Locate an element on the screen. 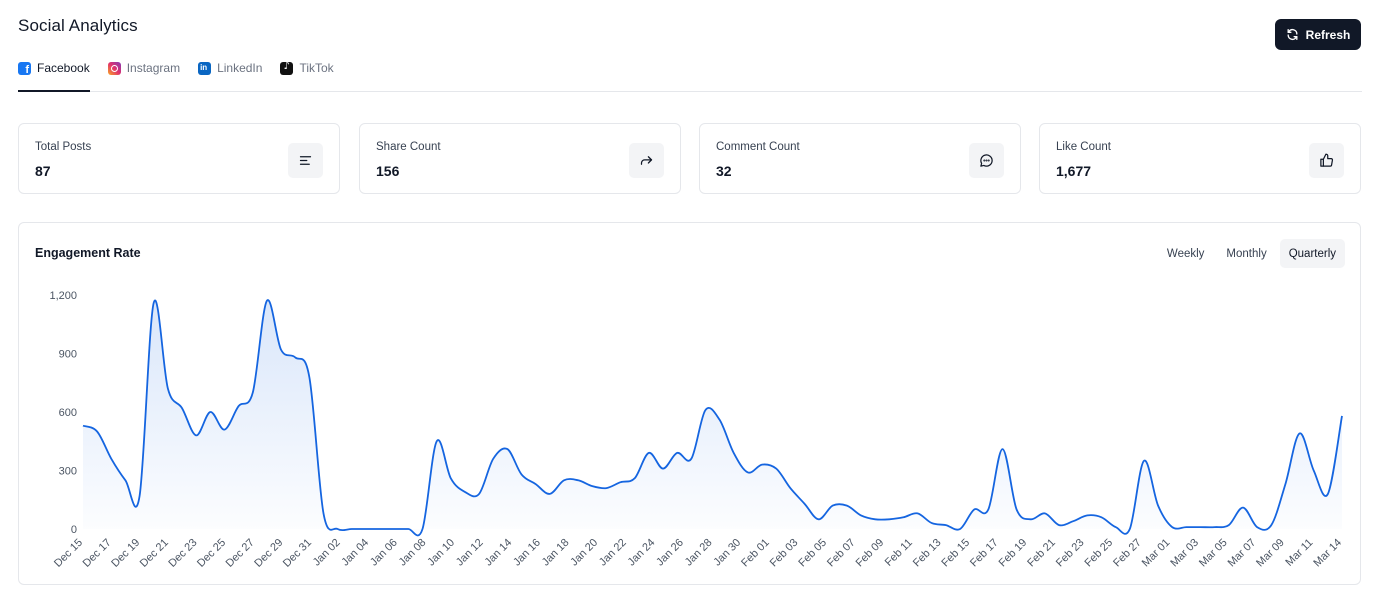 This screenshot has width=1378, height=600. page-title: Social Analytics is located at coordinates (78, 25).